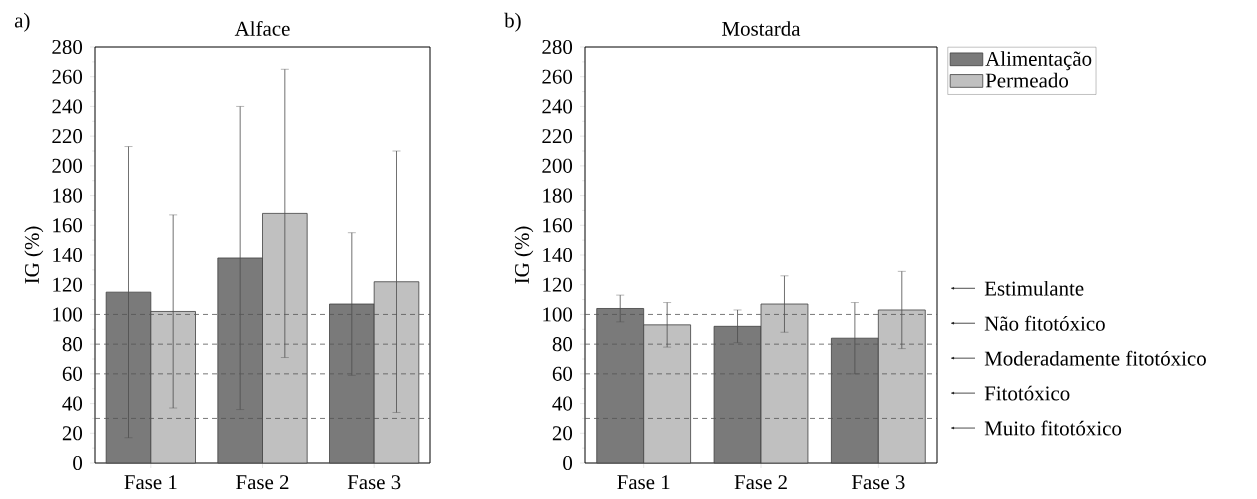 Image resolution: width=1257 pixels, height=499 pixels. I want to click on text: Não fitotóxico, so click(1044, 323).